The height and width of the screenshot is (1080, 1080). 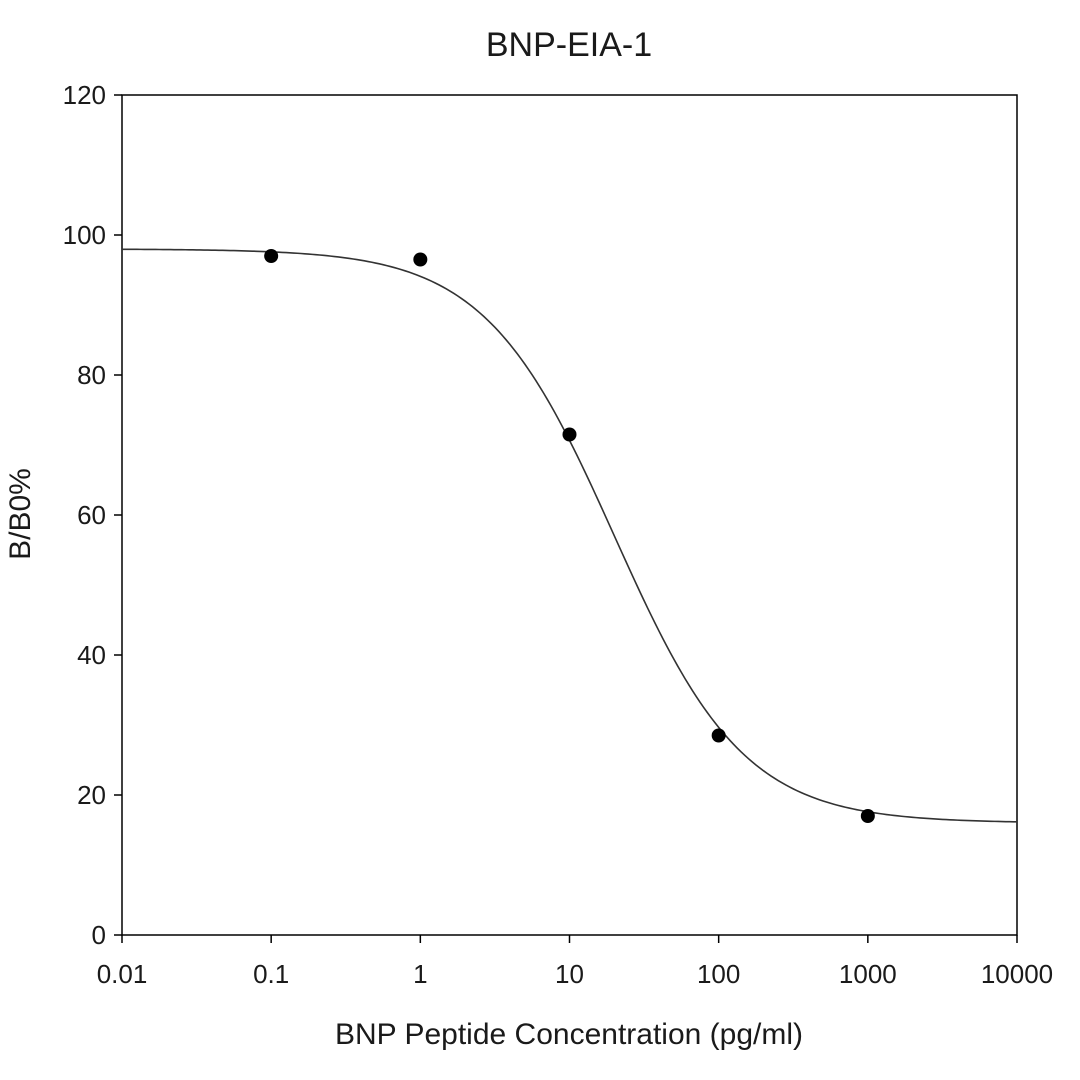 What do you see at coordinates (1017, 974) in the screenshot?
I see `x-tick-label: 10000` at bounding box center [1017, 974].